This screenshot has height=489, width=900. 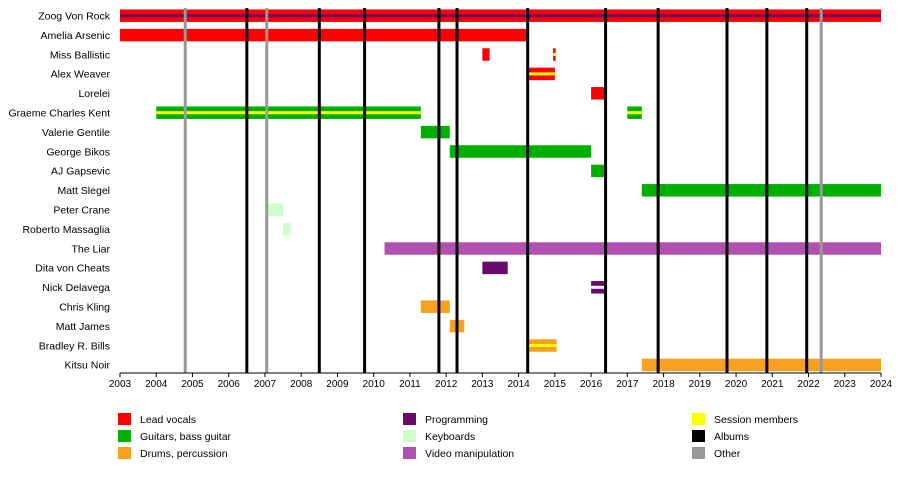 I want to click on legend-item: Drums, percussion, so click(x=173, y=453).